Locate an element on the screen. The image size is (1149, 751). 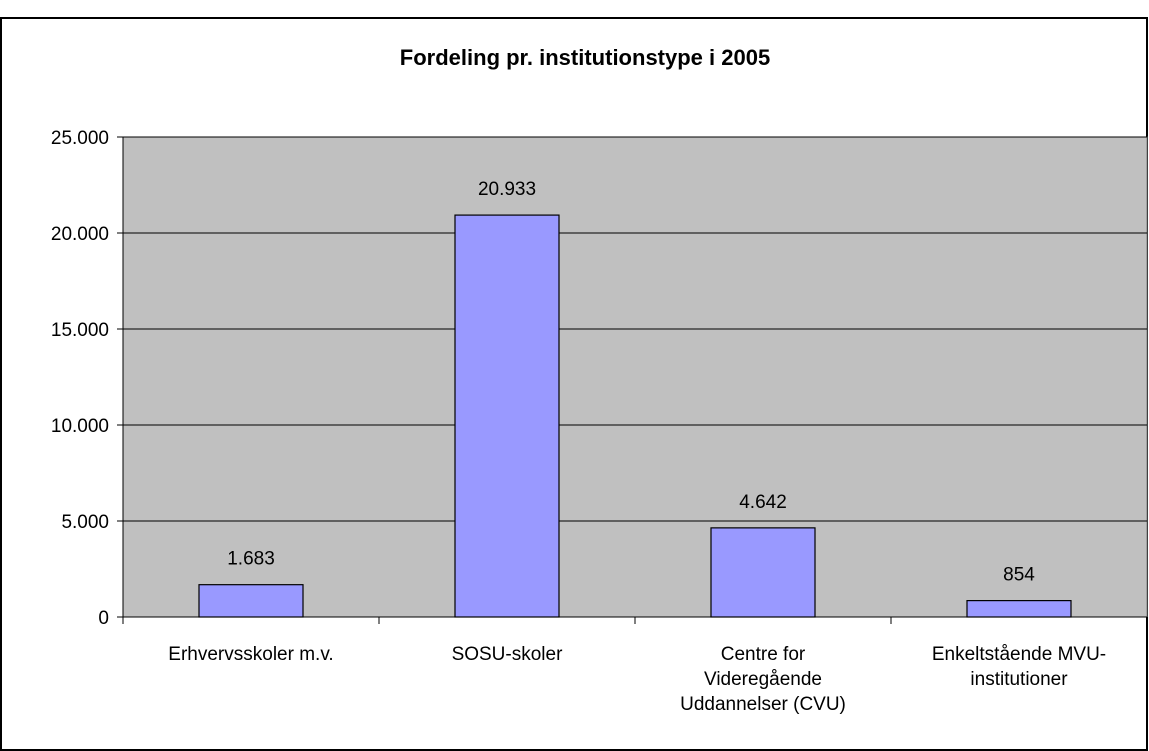
y-tick-label: 5.000 is located at coordinates (85, 522).